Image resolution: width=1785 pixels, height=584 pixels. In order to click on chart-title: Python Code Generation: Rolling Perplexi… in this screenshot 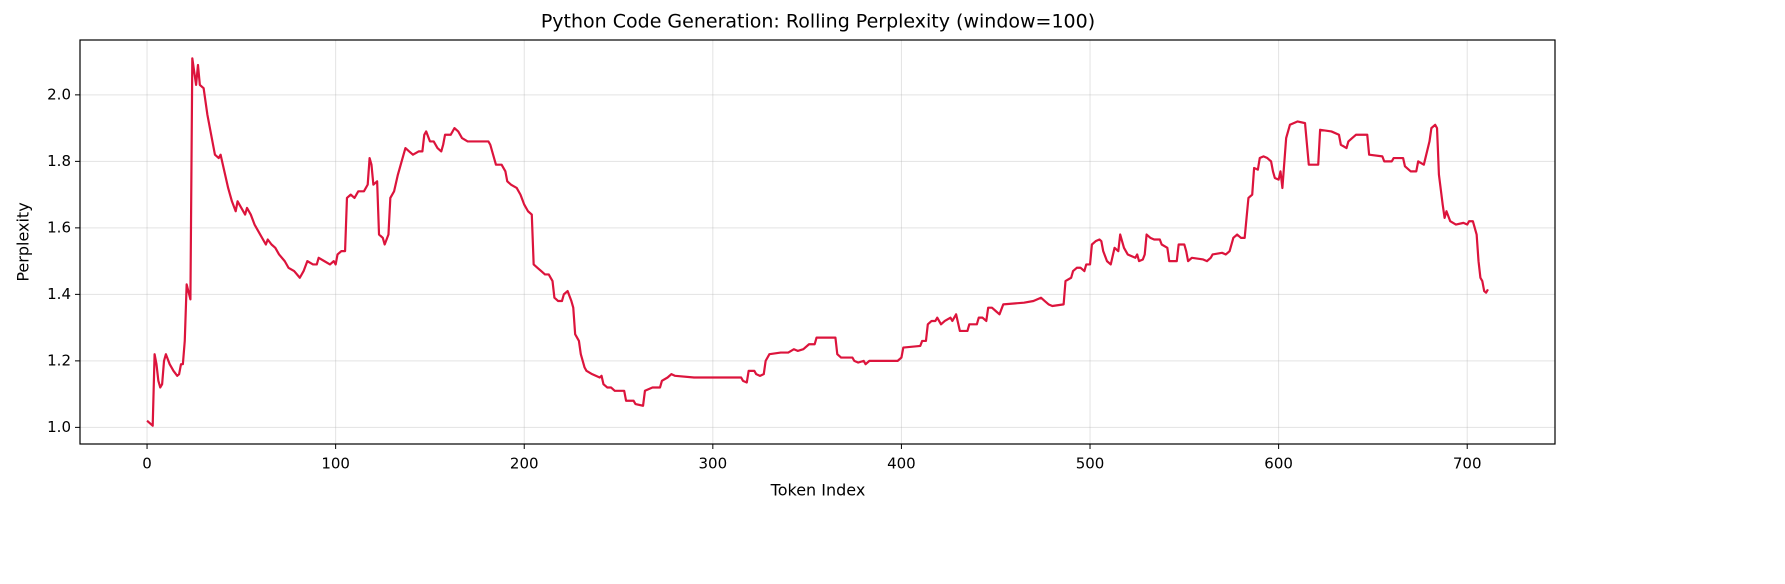, I will do `click(818, 22)`.